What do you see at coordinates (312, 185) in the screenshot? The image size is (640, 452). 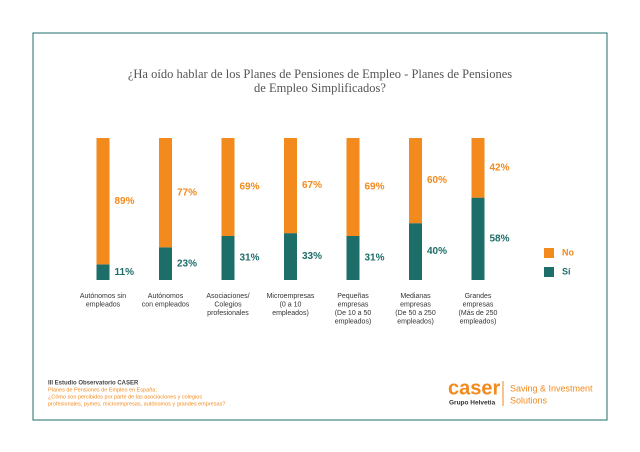 I see `value-label: 67%` at bounding box center [312, 185].